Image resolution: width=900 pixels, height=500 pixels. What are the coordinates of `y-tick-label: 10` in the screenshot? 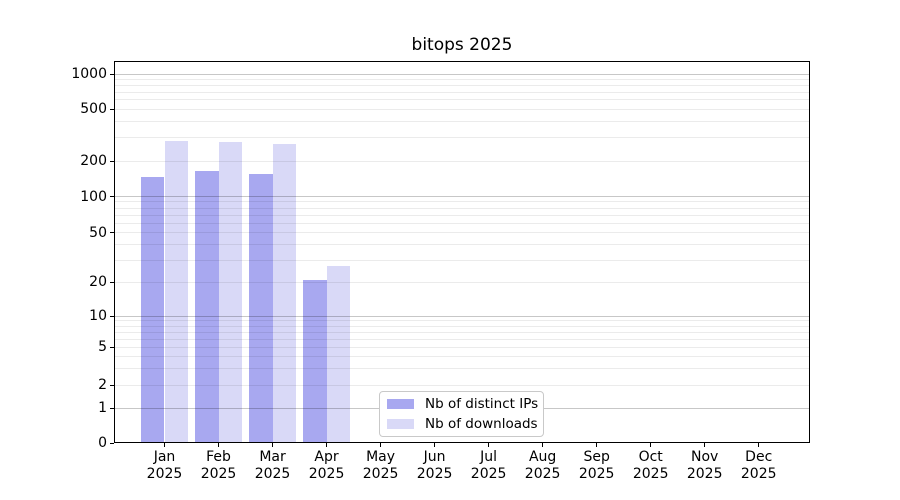 It's located at (98, 316).